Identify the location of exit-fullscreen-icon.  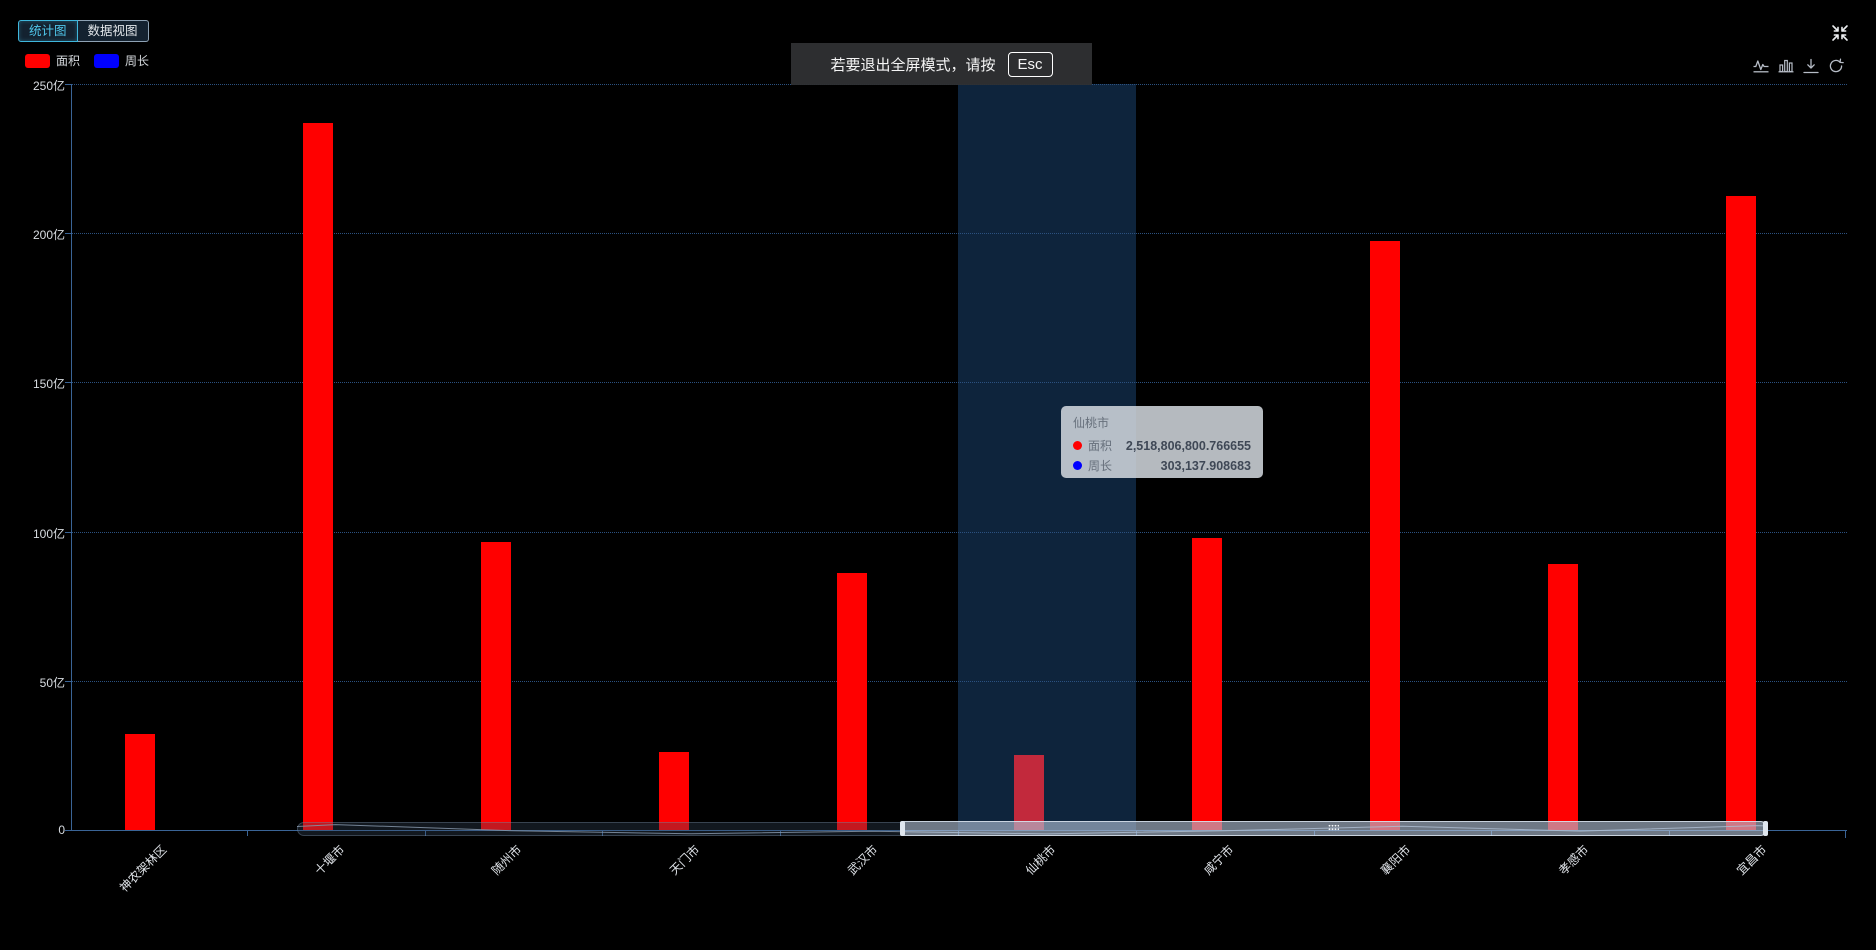
(1840, 33).